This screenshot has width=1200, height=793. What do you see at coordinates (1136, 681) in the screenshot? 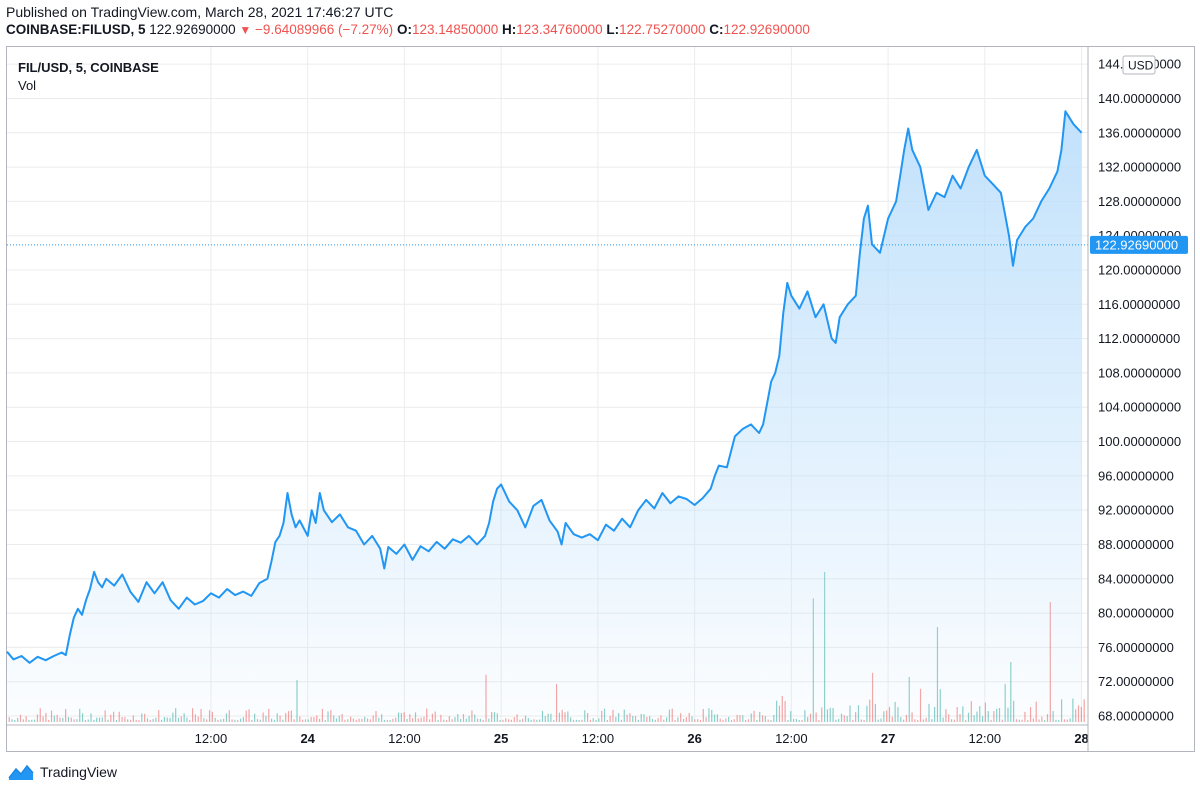
I see `y-tick-label: 72.00000000` at bounding box center [1136, 681].